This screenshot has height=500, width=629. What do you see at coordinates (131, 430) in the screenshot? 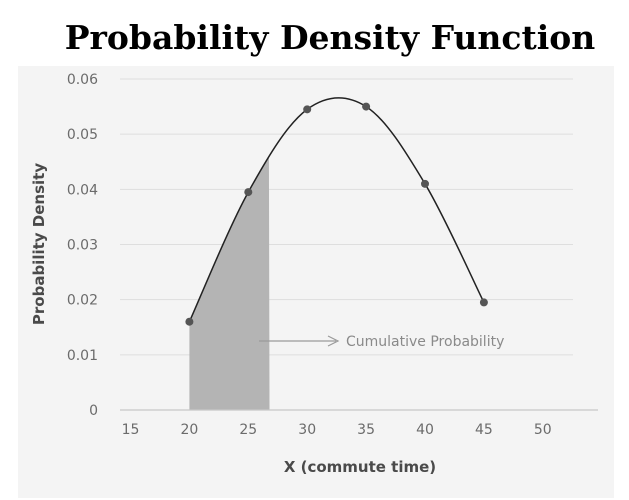
I see `x-tick-label: 15` at bounding box center [131, 430].